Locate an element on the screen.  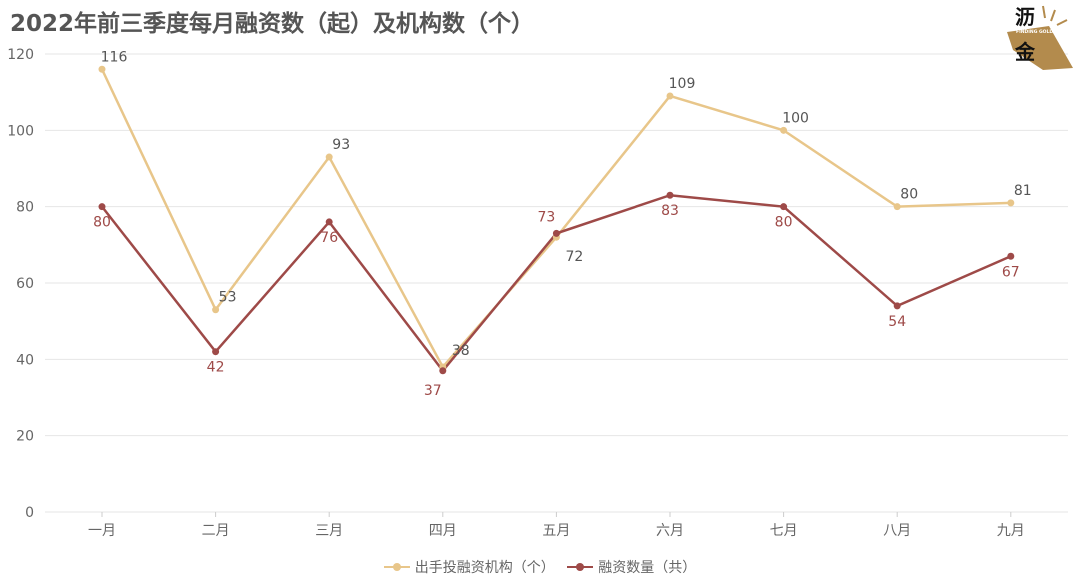
findgold-logo: 沥 FINDING GOLD 金 is located at coordinates (1040, 37).